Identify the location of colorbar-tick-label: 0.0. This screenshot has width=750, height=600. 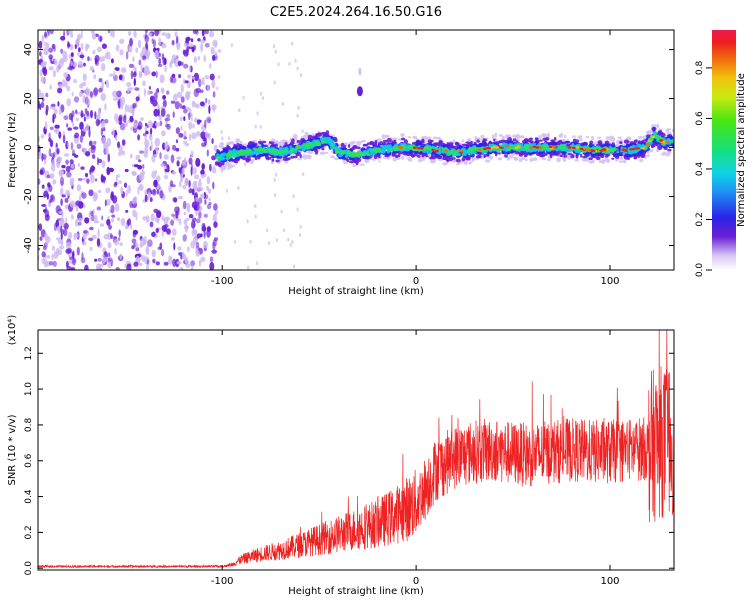
(700, 270).